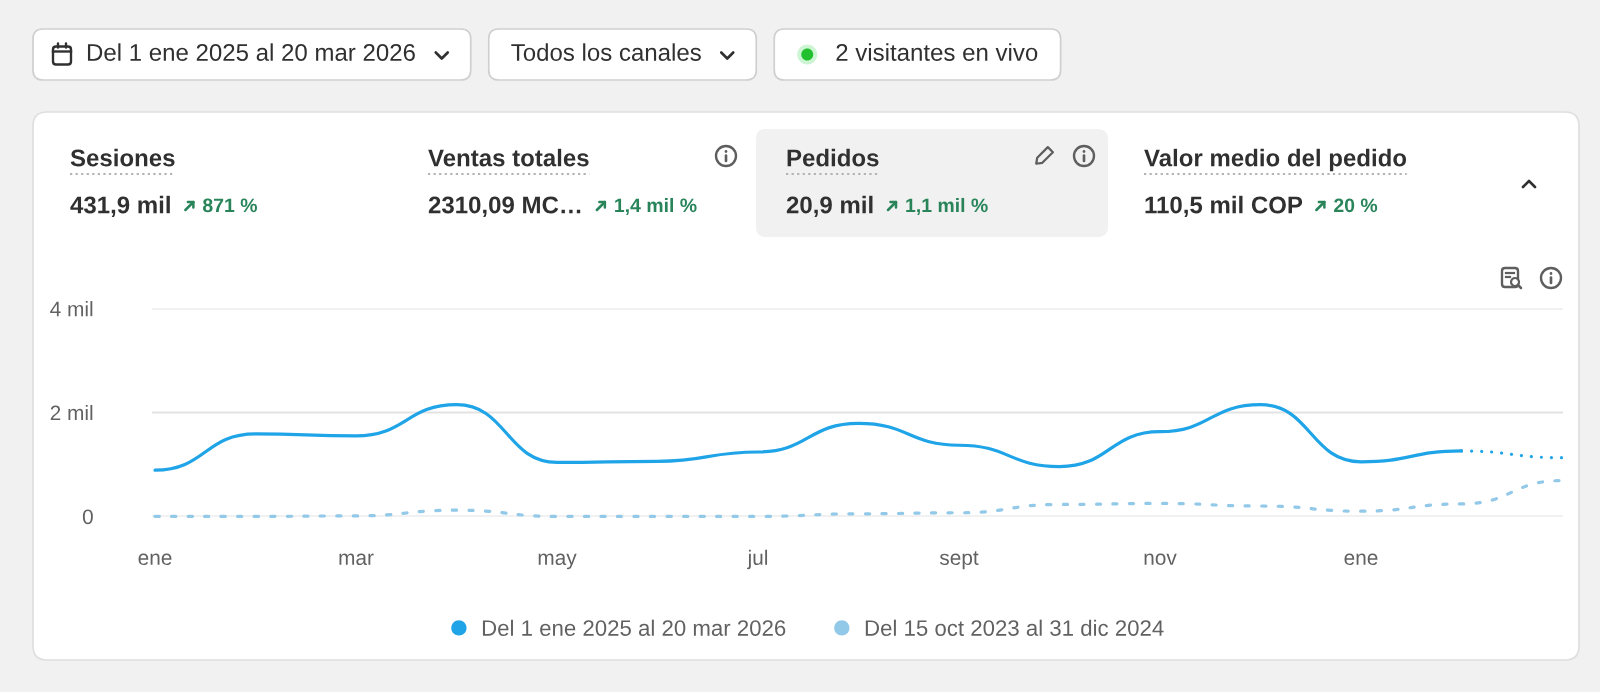 The height and width of the screenshot is (692, 1600). What do you see at coordinates (634, 627) in the screenshot?
I see `legend-label: Del 1 ene 2025 al 20 mar 2026` at bounding box center [634, 627].